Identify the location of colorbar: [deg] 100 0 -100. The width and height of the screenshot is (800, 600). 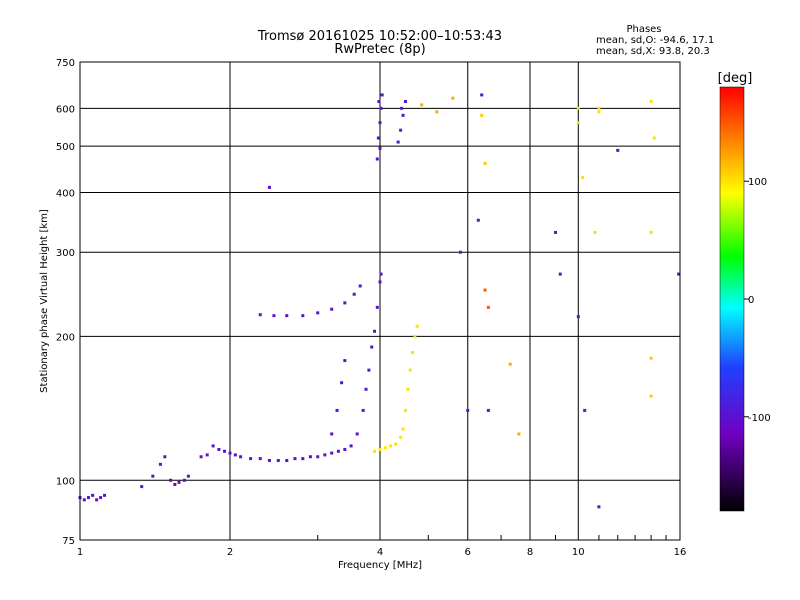
(744, 291).